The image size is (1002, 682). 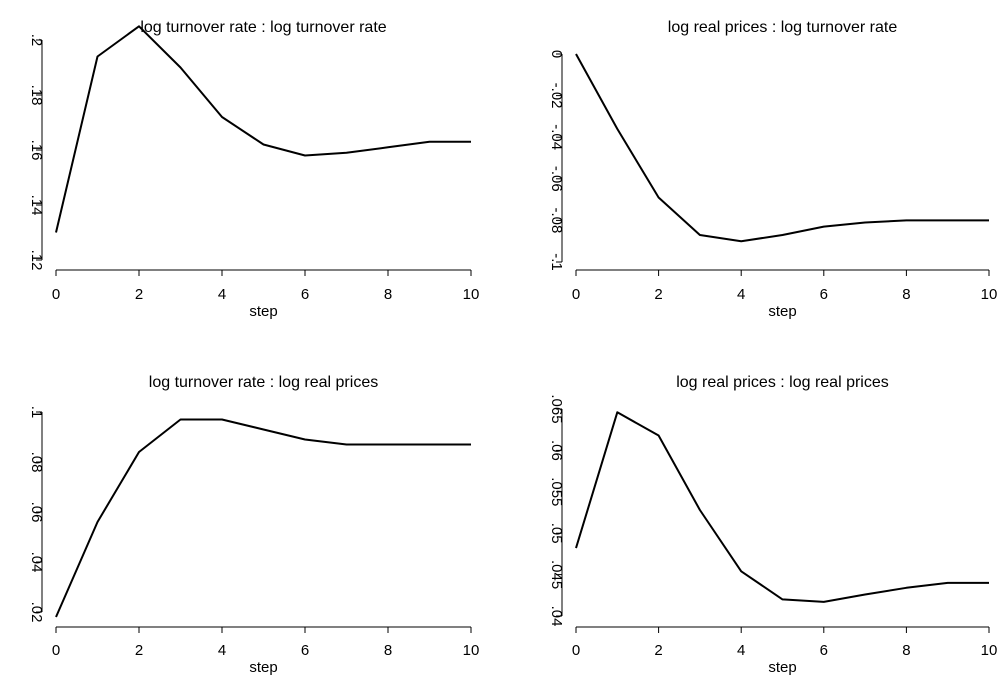 What do you see at coordinates (263, 311) in the screenshot?
I see `panel-1-x-axis-label: step` at bounding box center [263, 311].